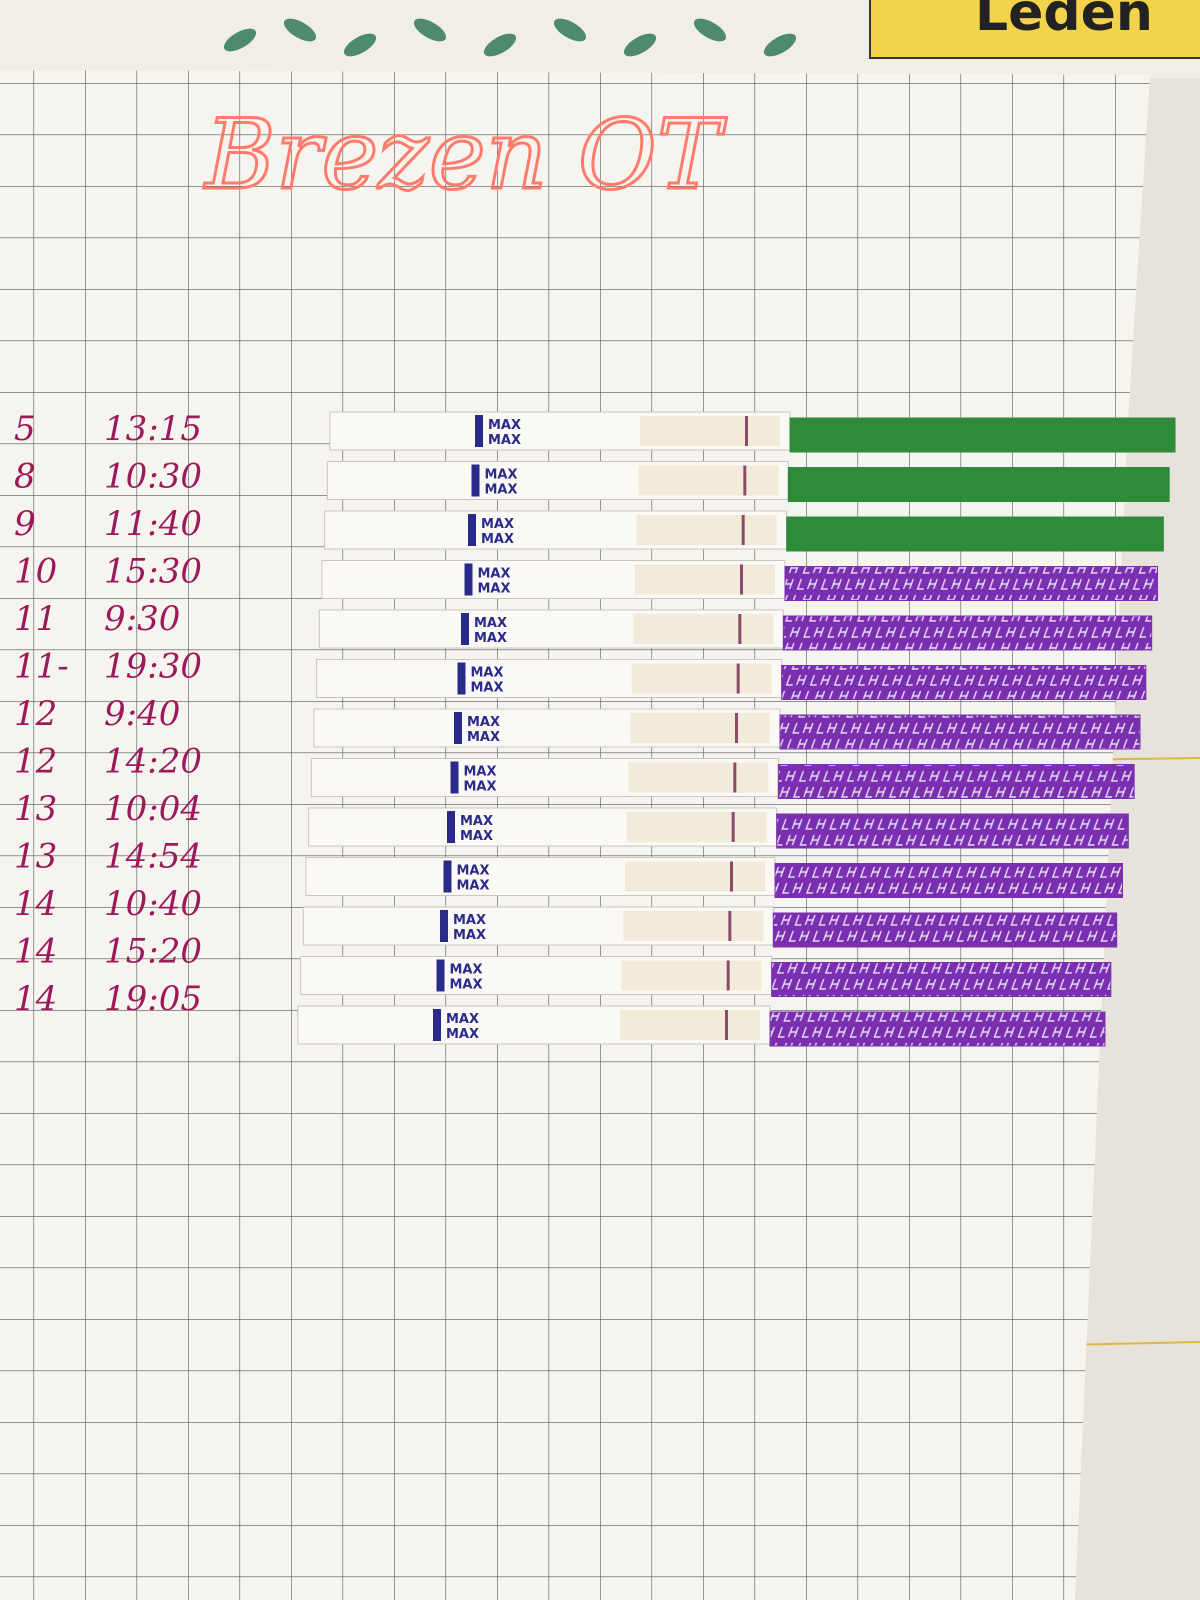 The image size is (1200, 1600). Describe the element at coordinates (1064, 21) in the screenshot. I see `tag-text: Leden` at that location.